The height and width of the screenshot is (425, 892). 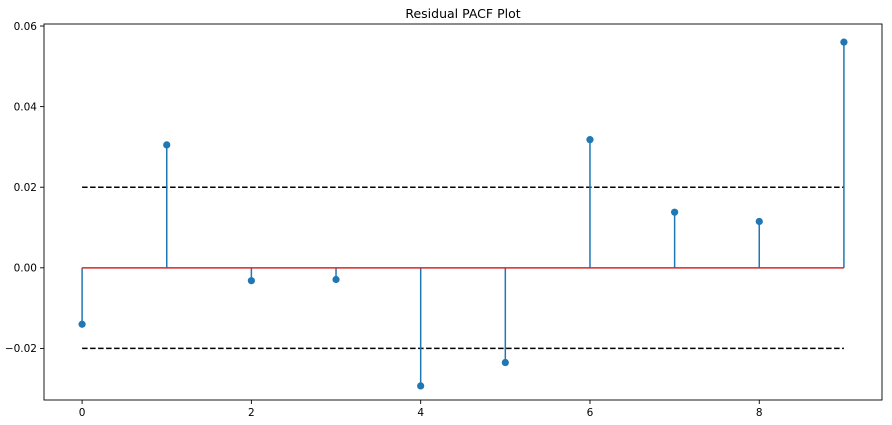 I want to click on chart-title: Residual PACF Plot, so click(x=462, y=13).